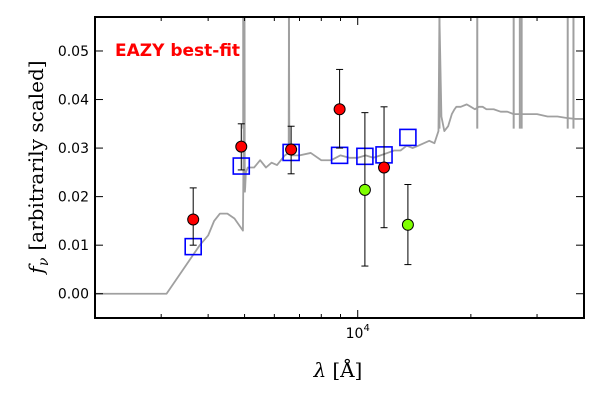  I want to click on model-flux-box, so click(408, 137).